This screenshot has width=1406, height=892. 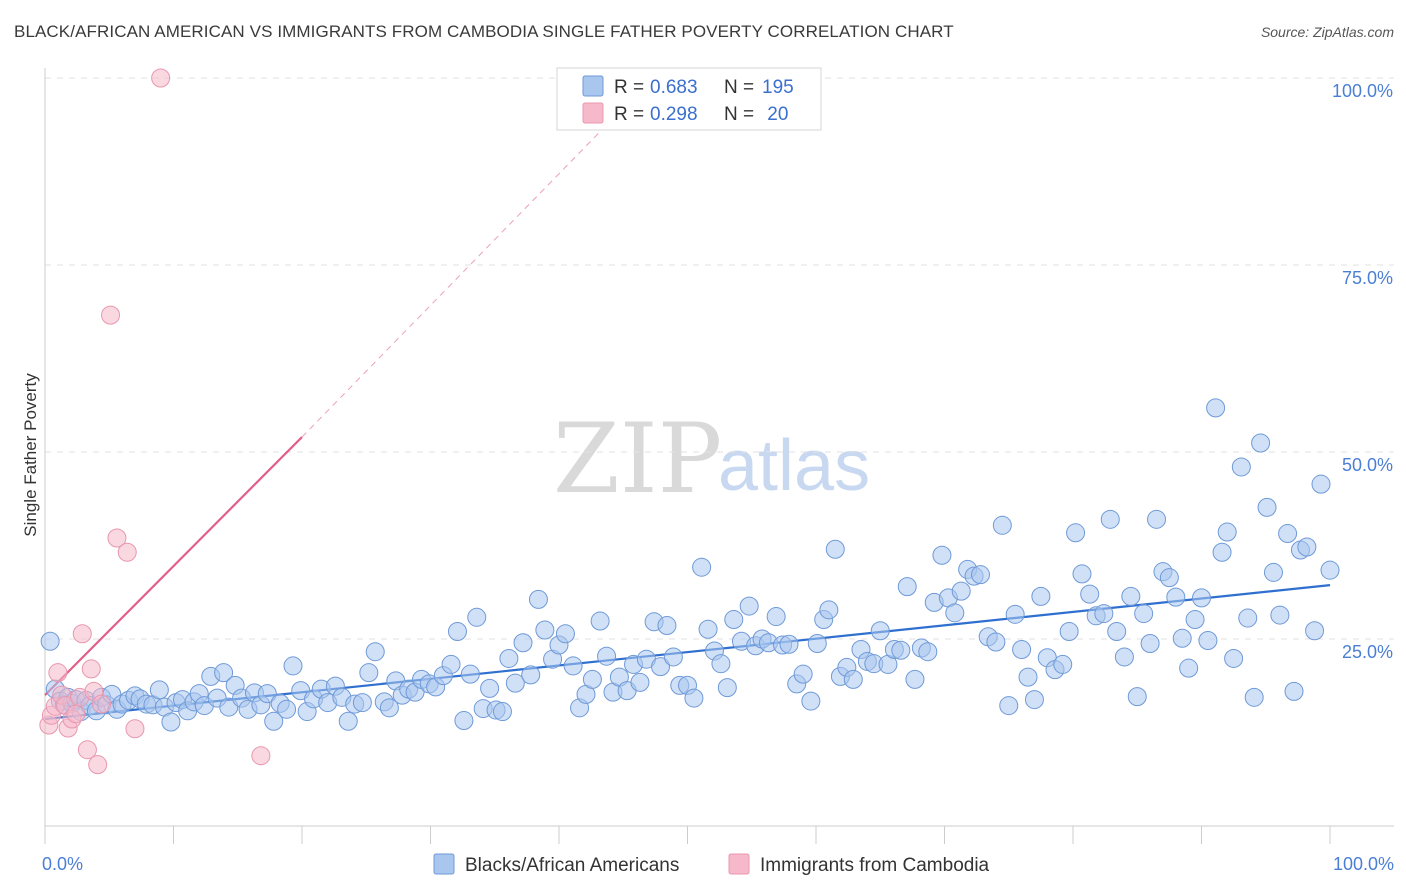 I want to click on legend-n-label-1: N =, so click(x=739, y=87).